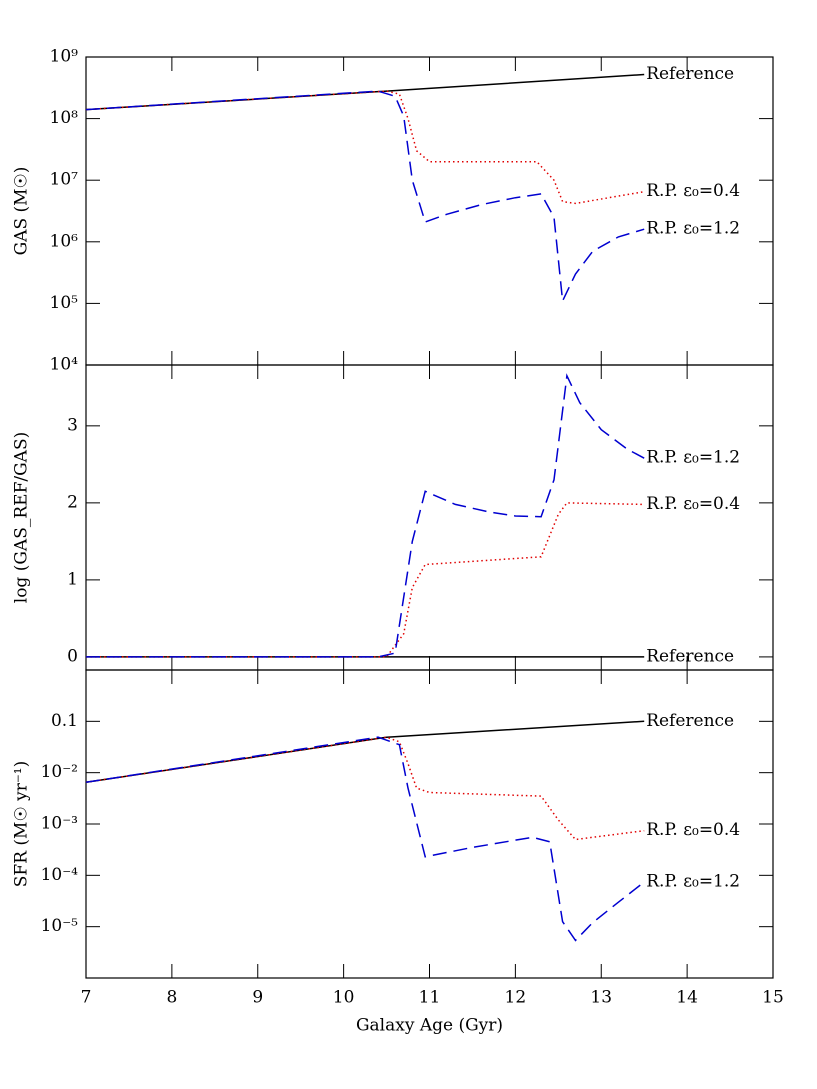 Image resolution: width=817 pixels, height=1089 pixels. Describe the element at coordinates (60, 875) in the screenshot. I see `y-tick-label: 10⁻⁴` at that location.